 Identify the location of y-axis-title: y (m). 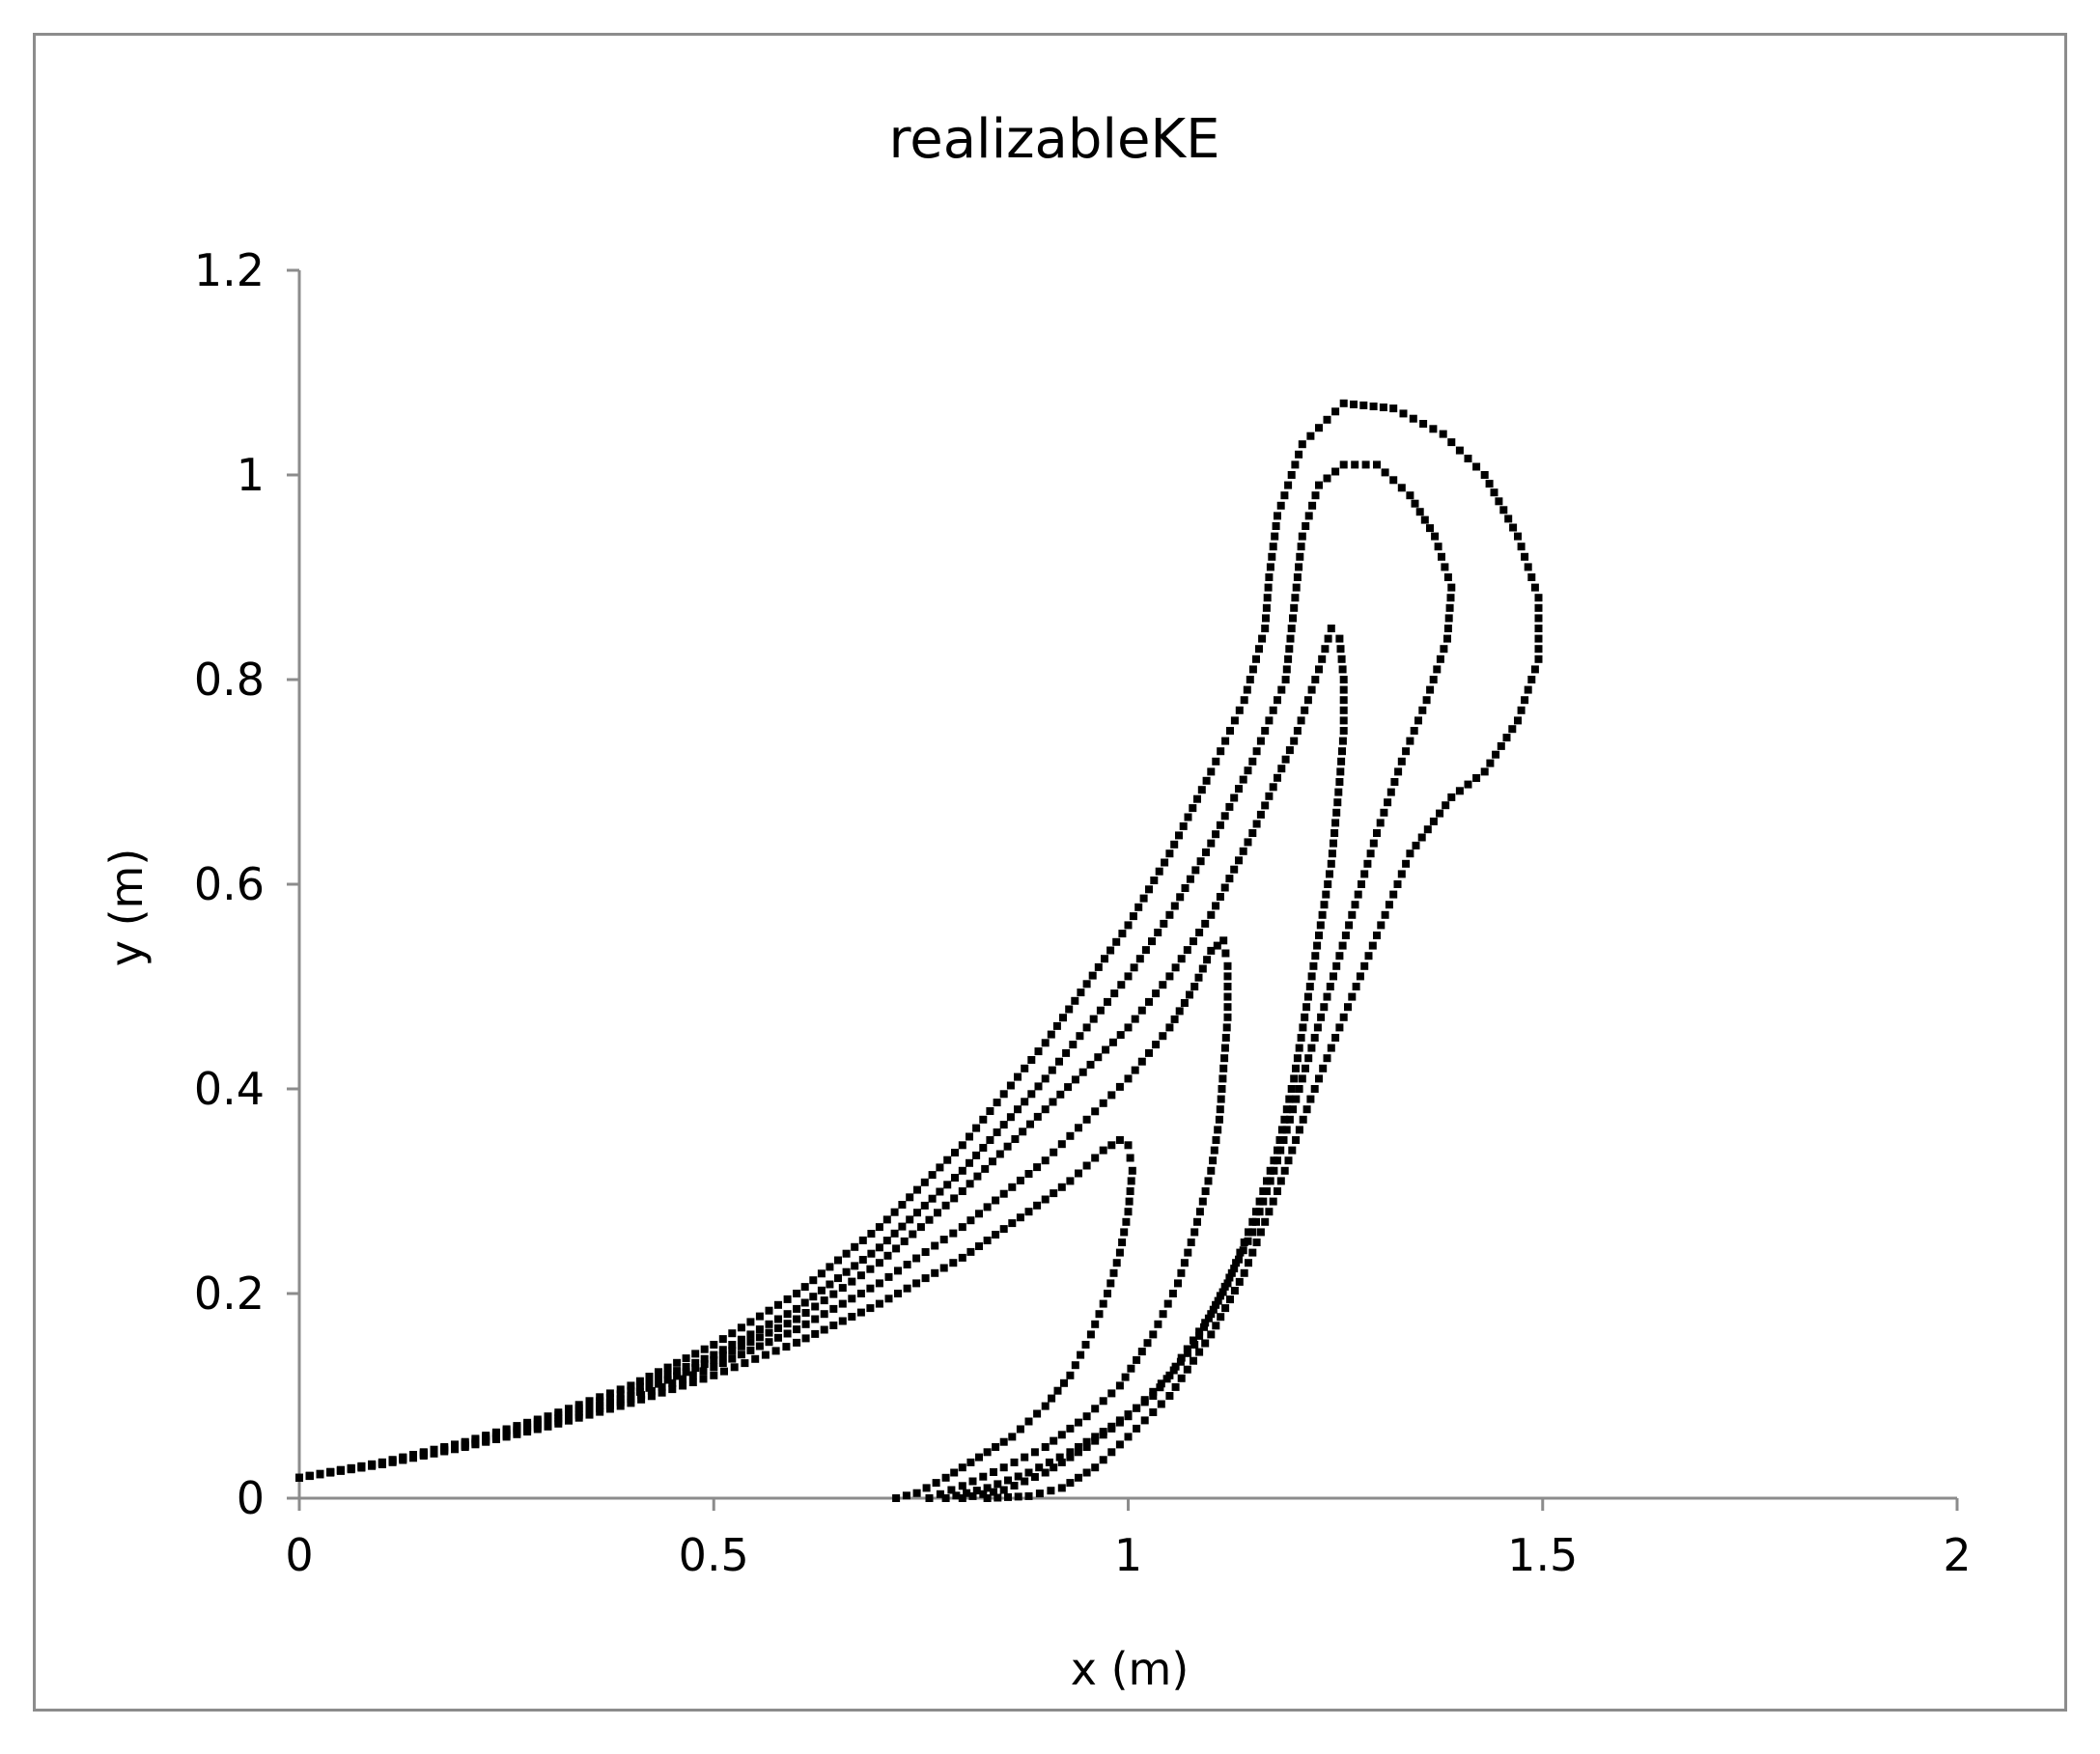
(127, 908).